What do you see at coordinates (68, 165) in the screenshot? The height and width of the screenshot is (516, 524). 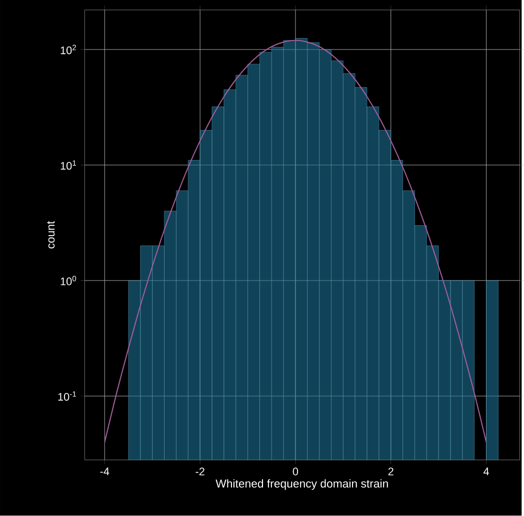 I see `y-tick-label: 10$^{1}$` at bounding box center [68, 165].